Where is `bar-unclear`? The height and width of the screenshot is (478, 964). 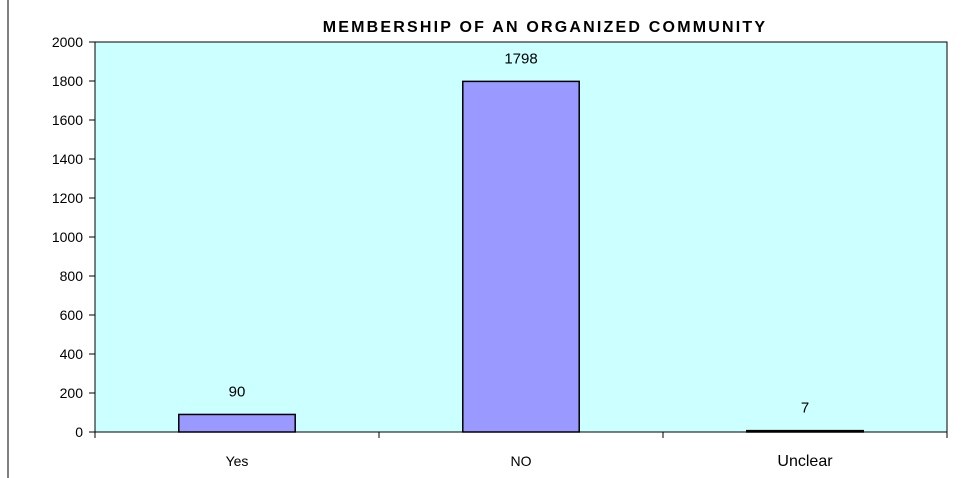 bar-unclear is located at coordinates (805, 431).